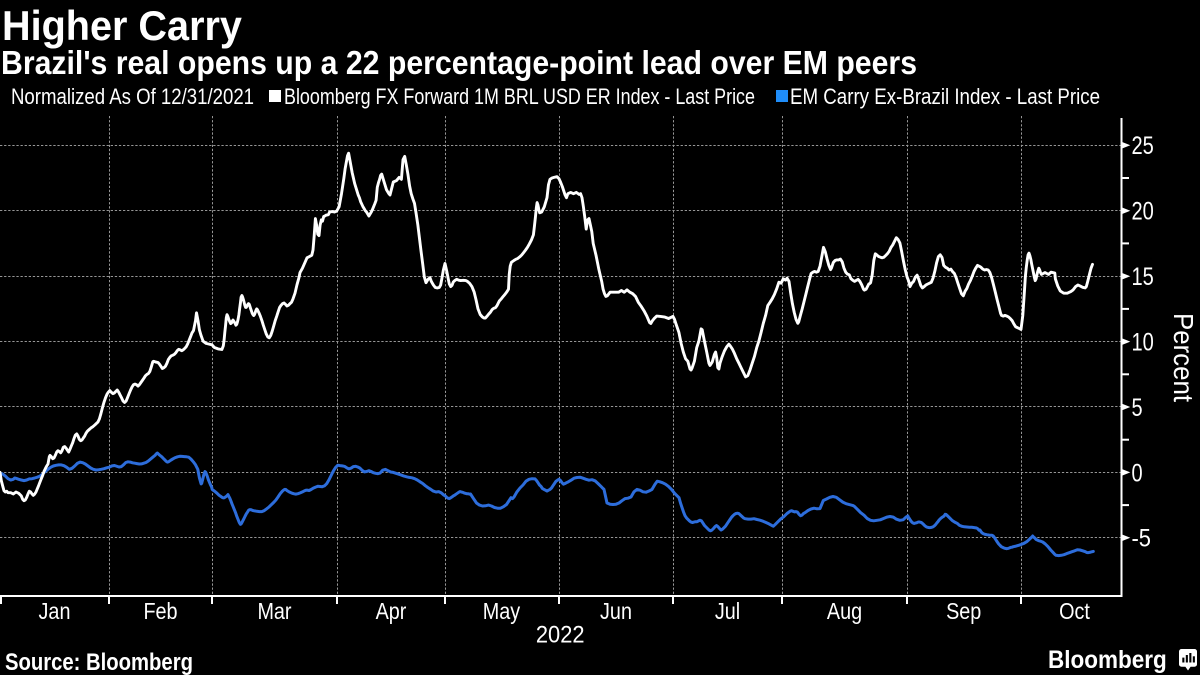 This screenshot has width=1200, height=675. Describe the element at coordinates (844, 611) in the screenshot. I see `svg-text: Aug` at that location.